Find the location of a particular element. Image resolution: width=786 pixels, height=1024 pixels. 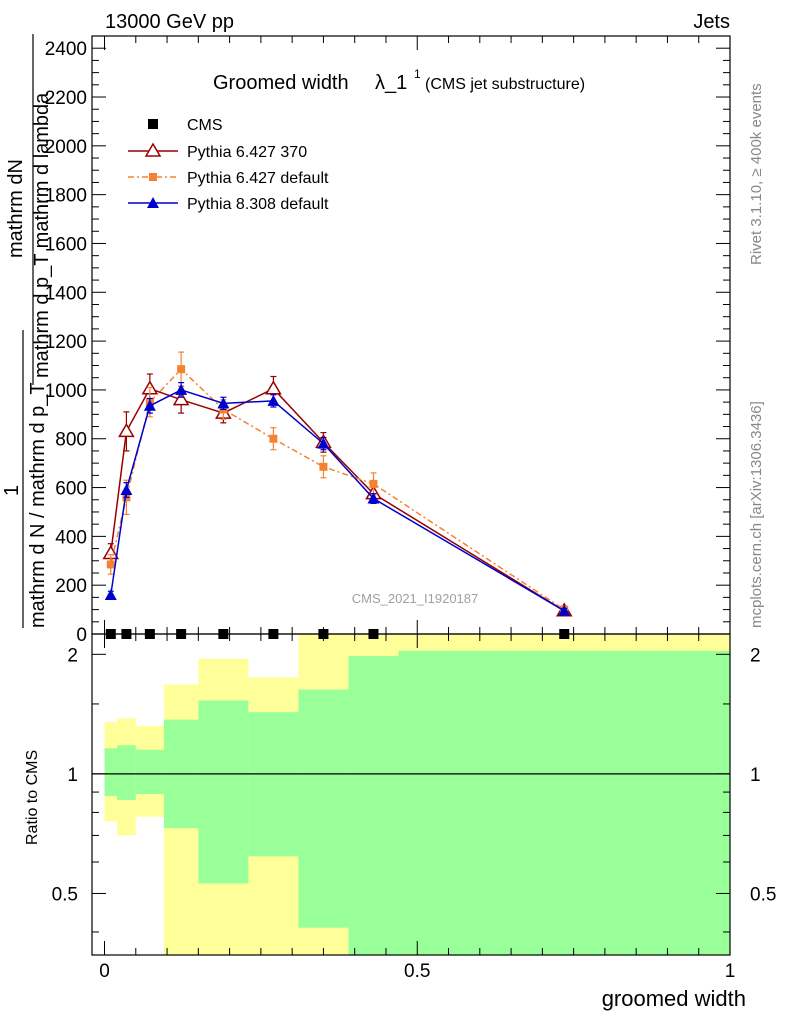

y-tick-label-7: 1400 is located at coordinates (66, 293).